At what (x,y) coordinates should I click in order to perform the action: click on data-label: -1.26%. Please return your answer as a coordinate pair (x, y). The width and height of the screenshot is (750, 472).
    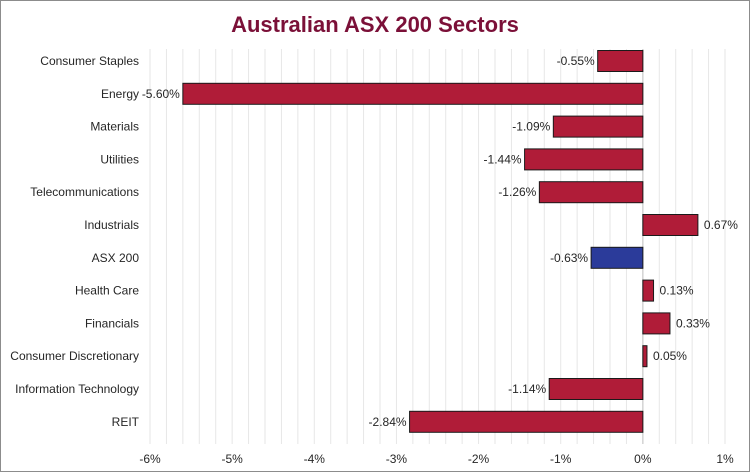
    Looking at the image, I should click on (517, 192).